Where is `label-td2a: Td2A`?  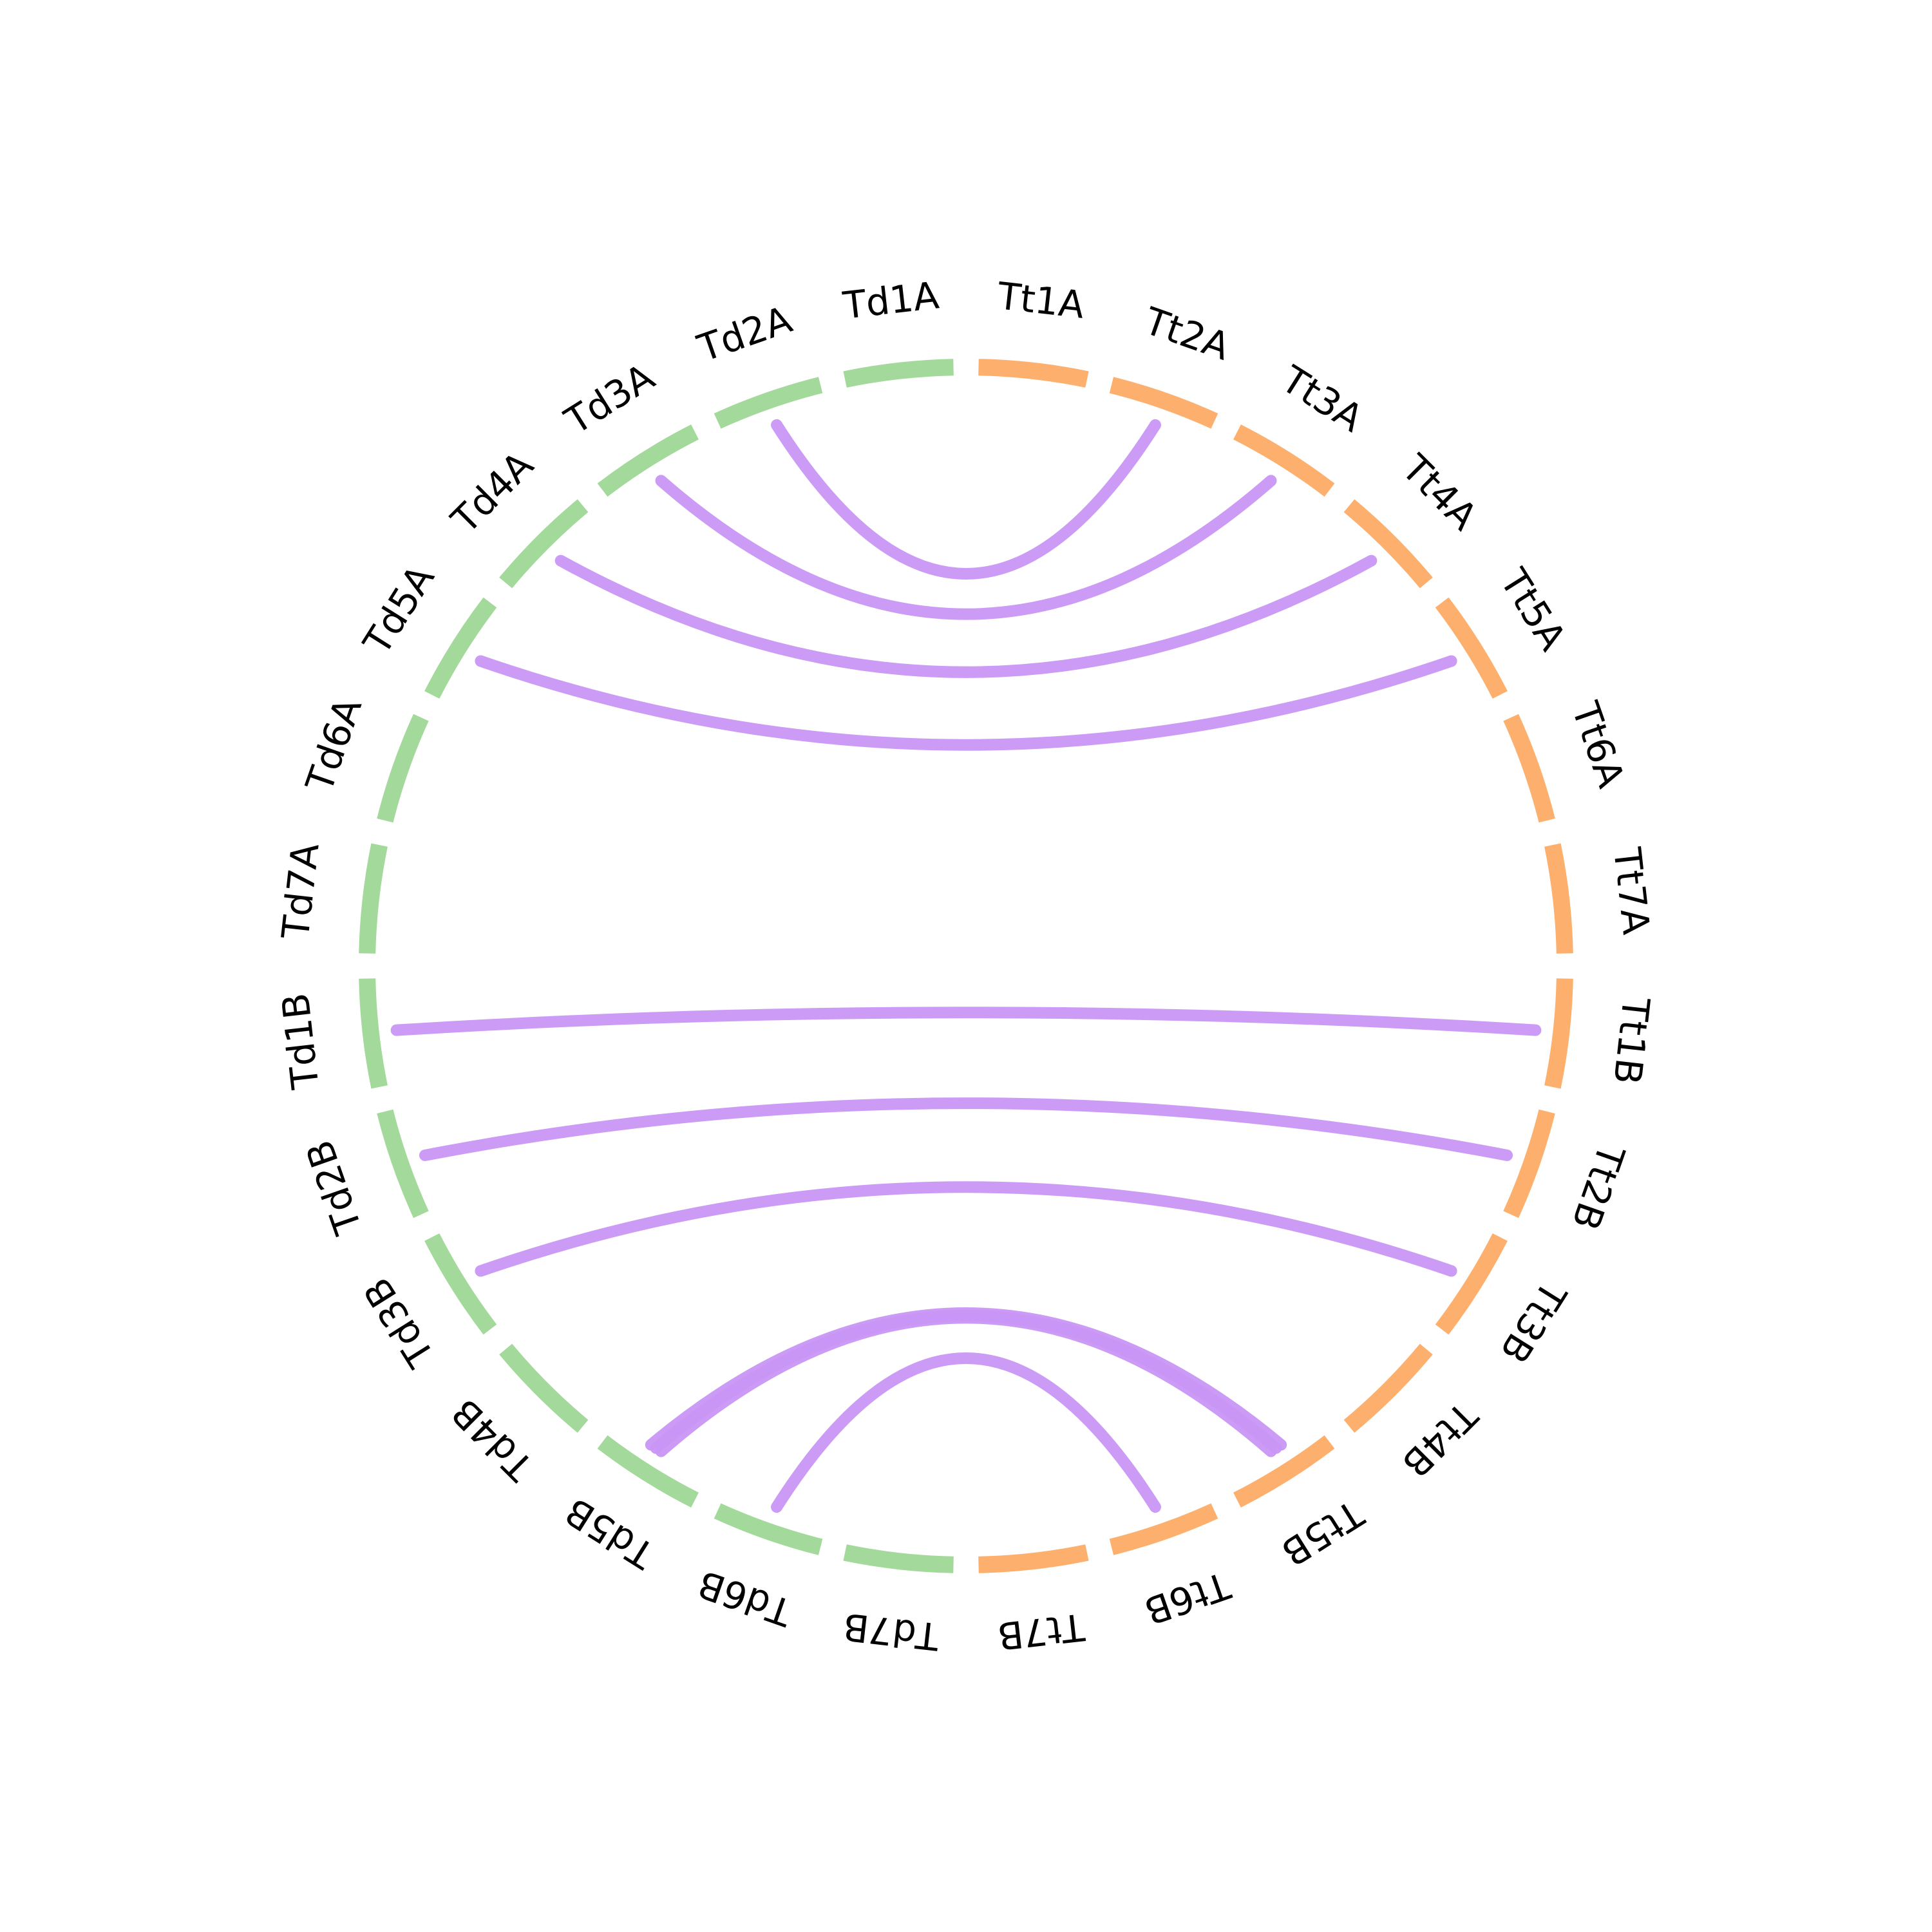 label-td2a: Td2A is located at coordinates (745, 334).